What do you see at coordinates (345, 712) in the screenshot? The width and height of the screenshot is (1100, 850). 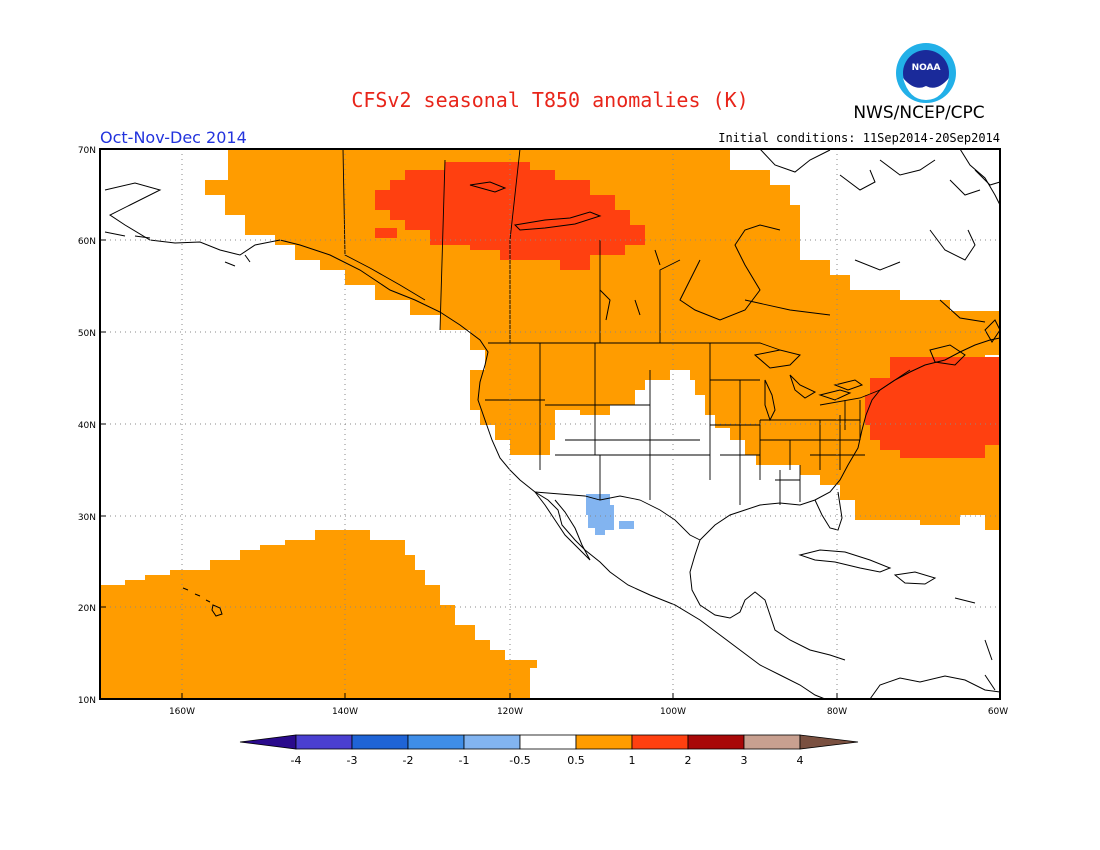 I see `lon-label-140w: 140W` at bounding box center [345, 712].